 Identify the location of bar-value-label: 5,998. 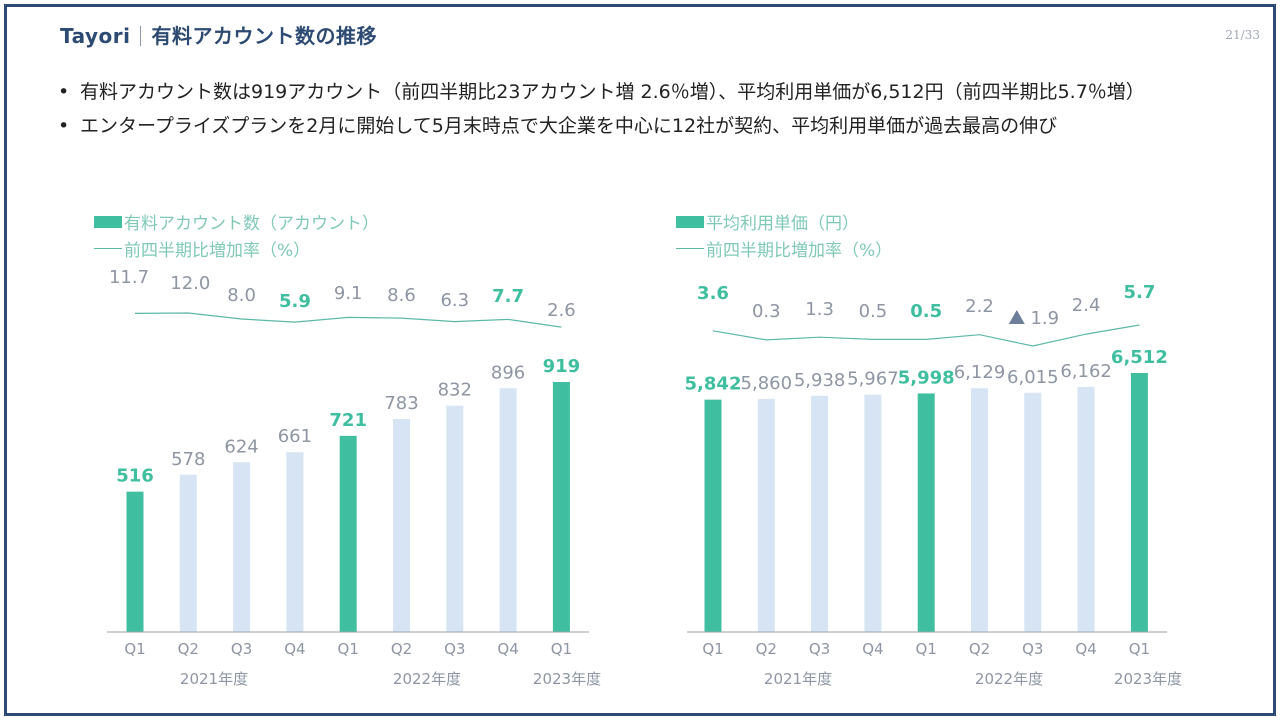
(926, 377).